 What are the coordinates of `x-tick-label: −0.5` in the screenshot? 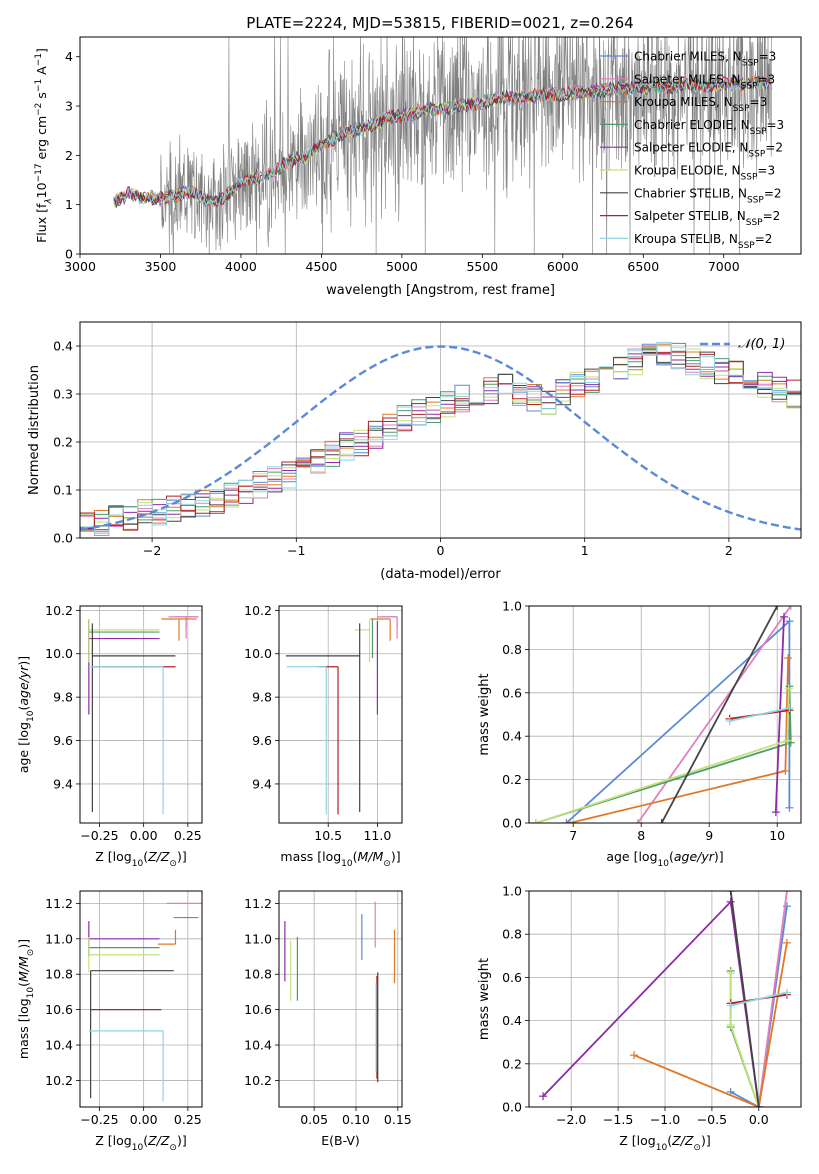 It's located at (712, 1119).